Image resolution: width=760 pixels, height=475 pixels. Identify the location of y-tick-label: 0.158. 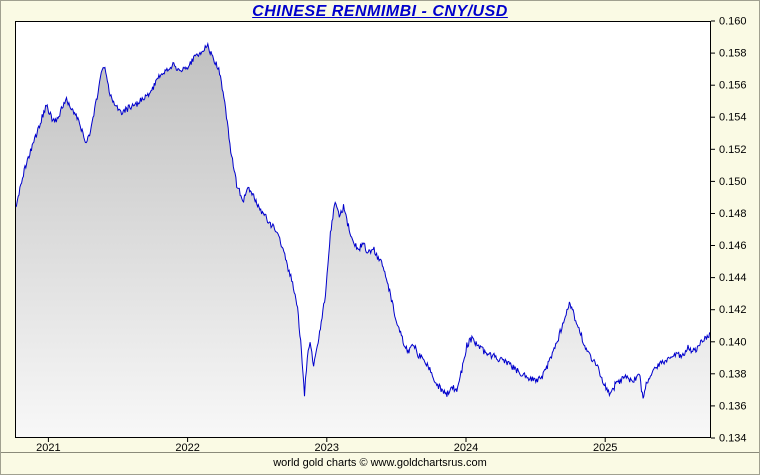
(733, 54).